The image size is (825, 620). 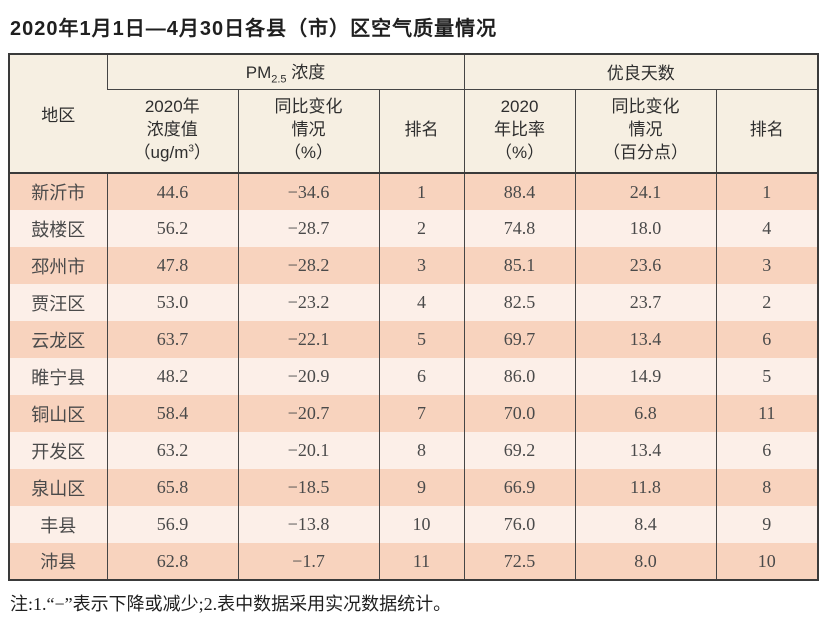 I want to click on cell-good-rank: 9, so click(x=767, y=524).